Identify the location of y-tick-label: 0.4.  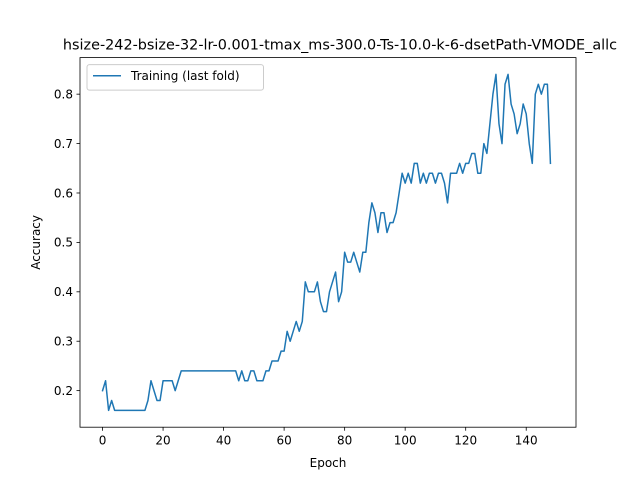
(63, 292).